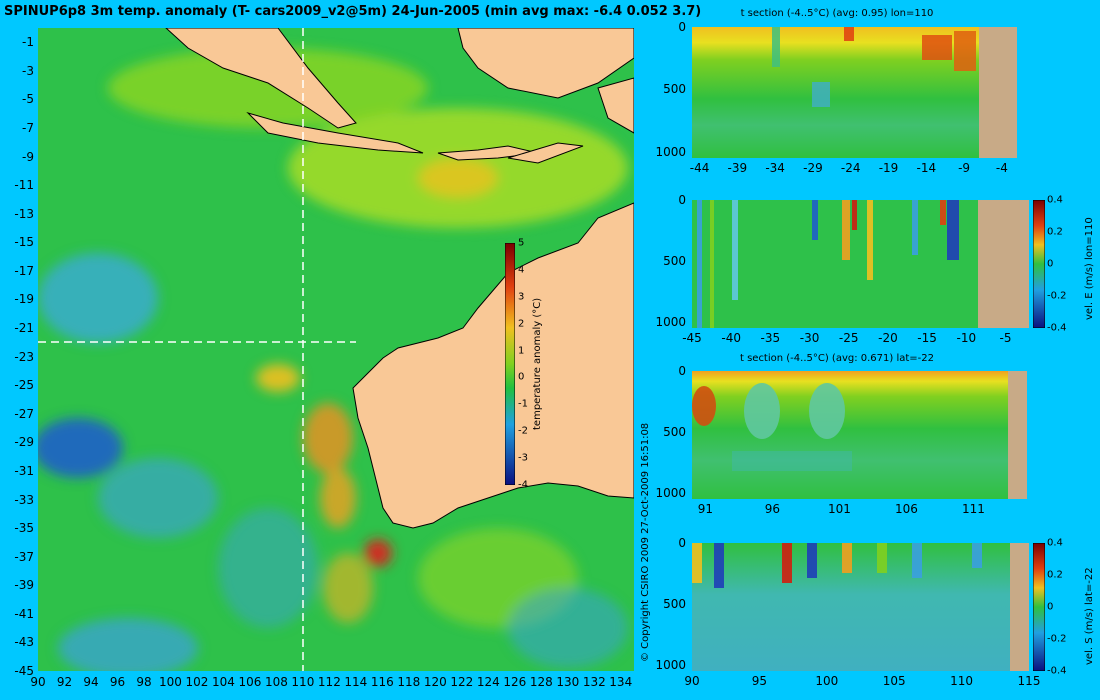 The width and height of the screenshot is (1100, 700). Describe the element at coordinates (827, 681) in the screenshot. I see `section-x-tick: 100` at that location.